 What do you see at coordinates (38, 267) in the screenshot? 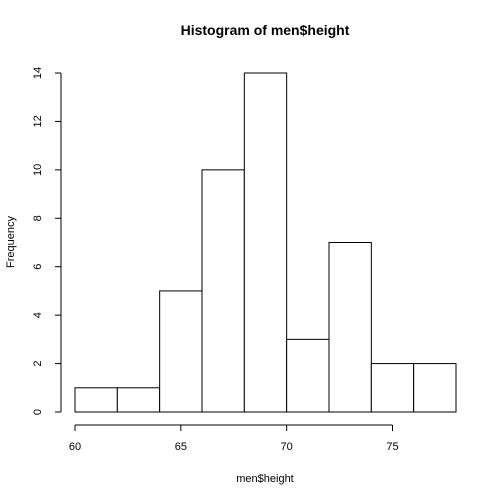
I see `y-tick-label-3: 6` at bounding box center [38, 267].